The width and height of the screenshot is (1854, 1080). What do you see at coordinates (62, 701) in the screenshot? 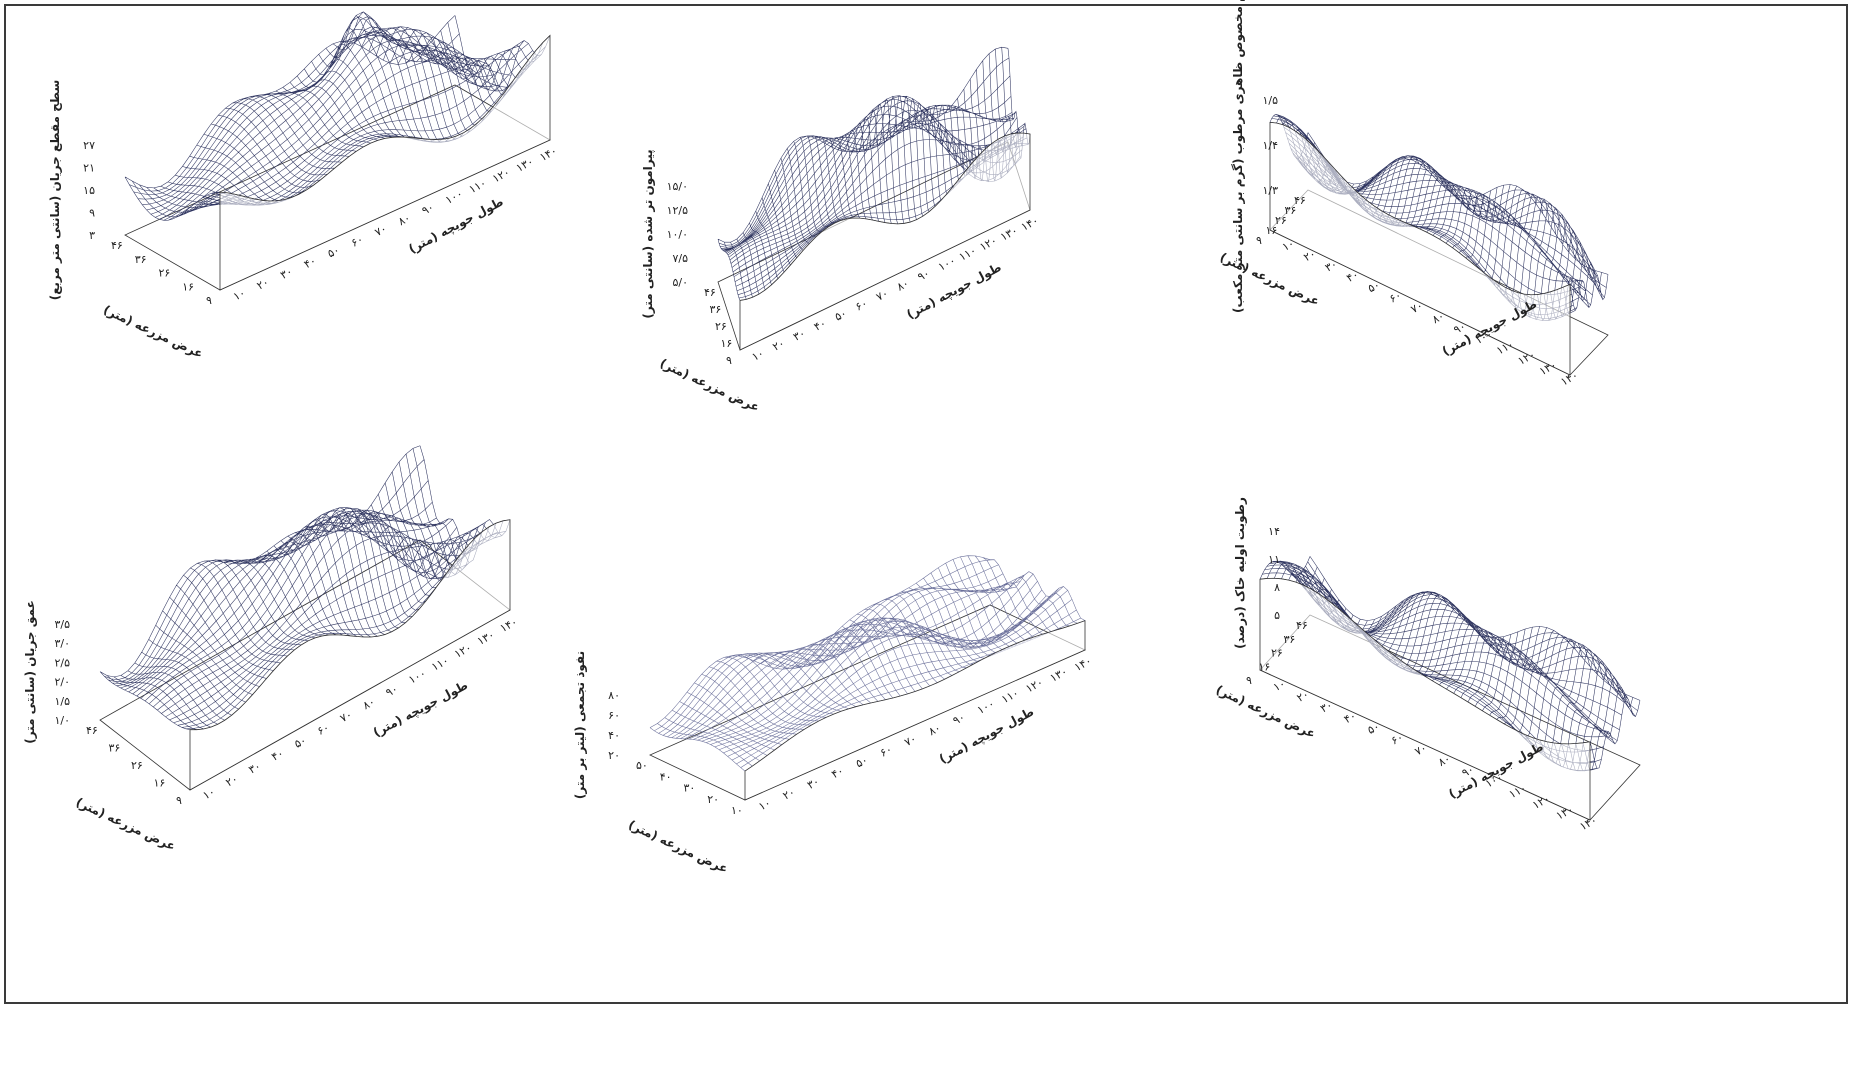
I see `z-tick-label: ۱/۵` at bounding box center [62, 701].